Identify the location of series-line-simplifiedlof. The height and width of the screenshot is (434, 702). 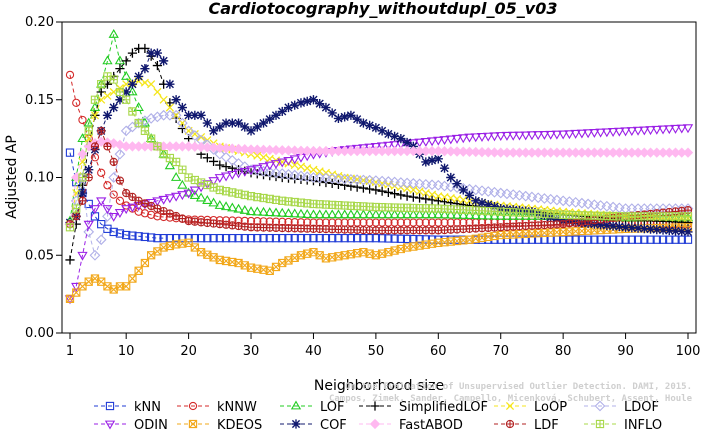
(117, 153).